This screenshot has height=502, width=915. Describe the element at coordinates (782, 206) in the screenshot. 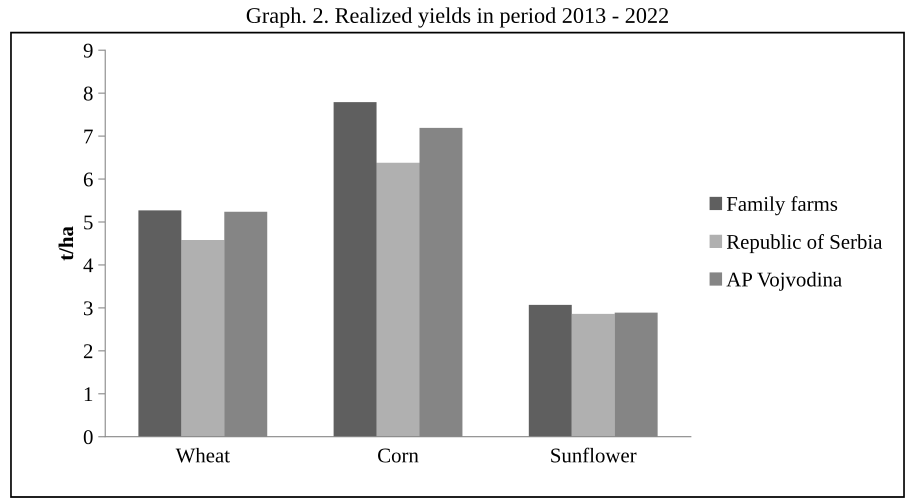

I see `legend-label: Family farms` at that location.